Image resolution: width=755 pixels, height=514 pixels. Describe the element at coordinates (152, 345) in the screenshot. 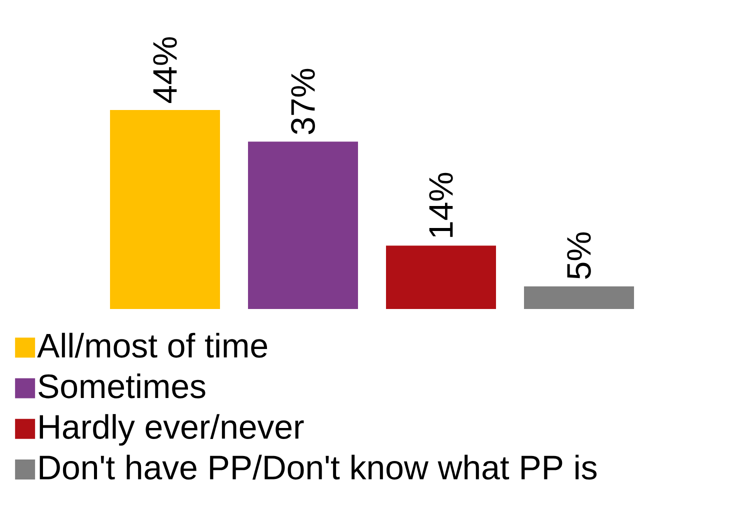

I see `legend-label: All/most of time` at that location.